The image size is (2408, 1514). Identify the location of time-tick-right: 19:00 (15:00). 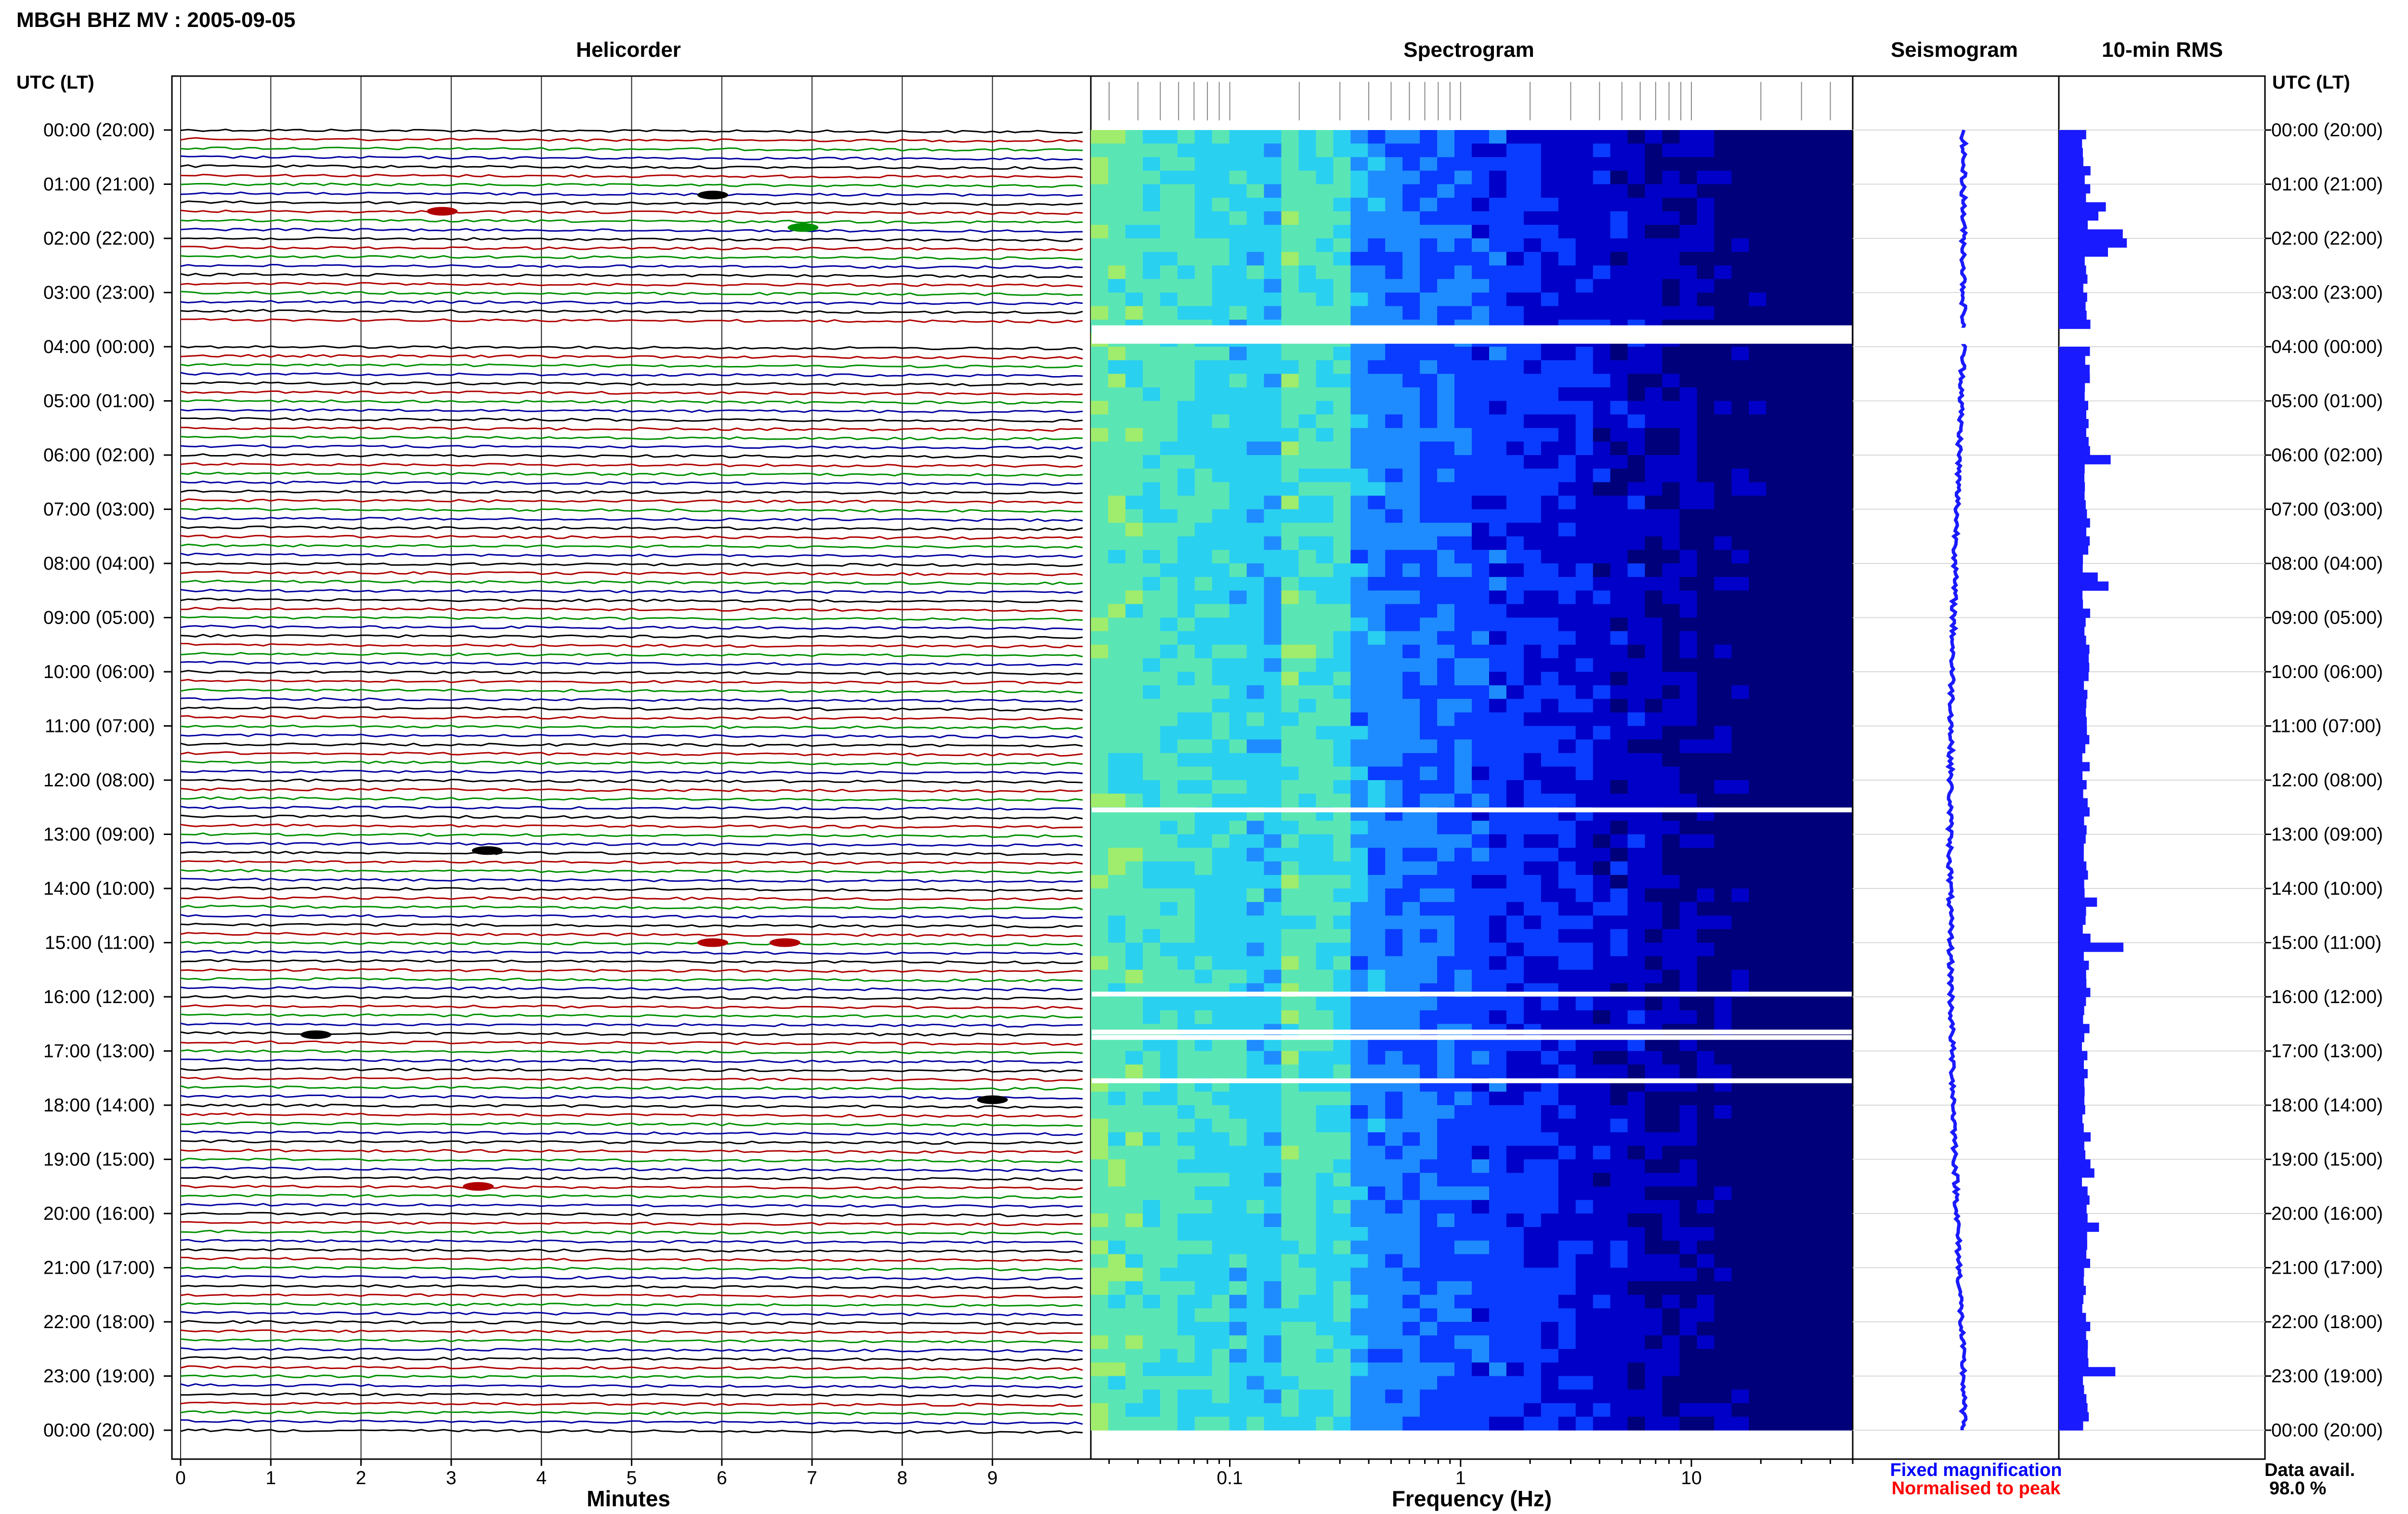
(2327, 1159).